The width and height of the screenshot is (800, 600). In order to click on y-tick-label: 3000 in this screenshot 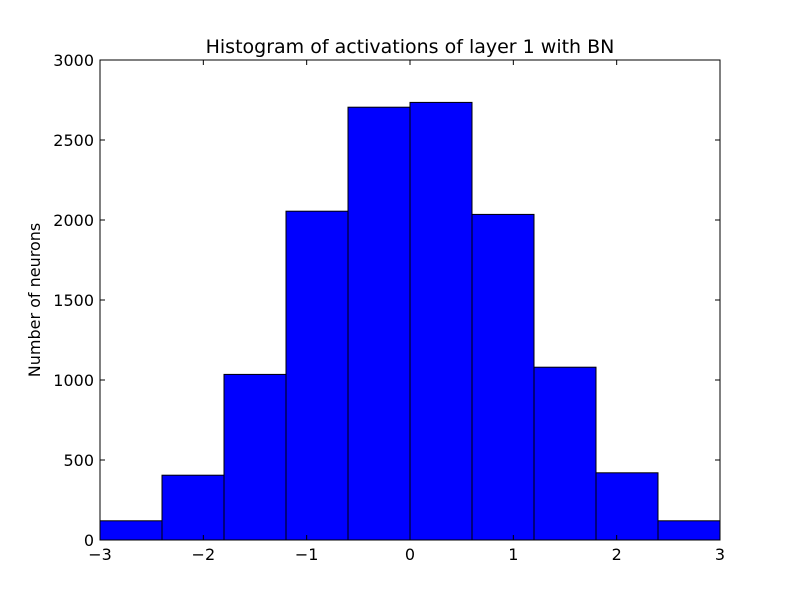, I will do `click(73, 60)`.